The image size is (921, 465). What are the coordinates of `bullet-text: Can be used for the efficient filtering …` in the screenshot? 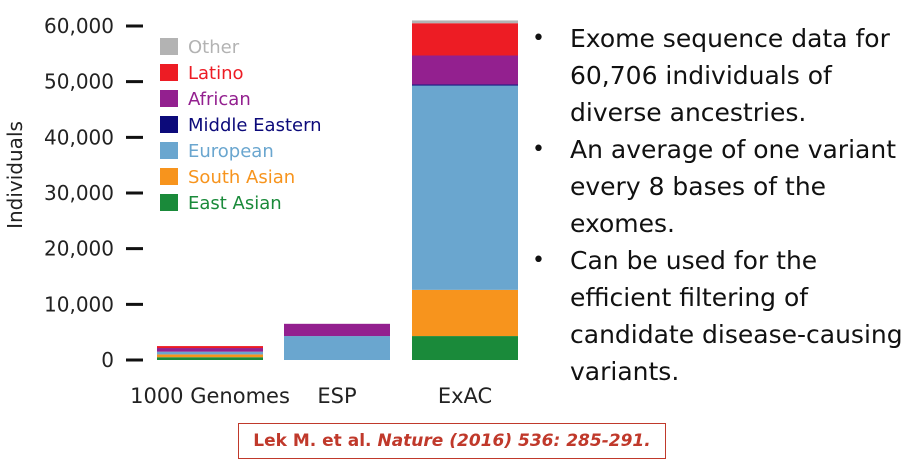 It's located at (736, 316).